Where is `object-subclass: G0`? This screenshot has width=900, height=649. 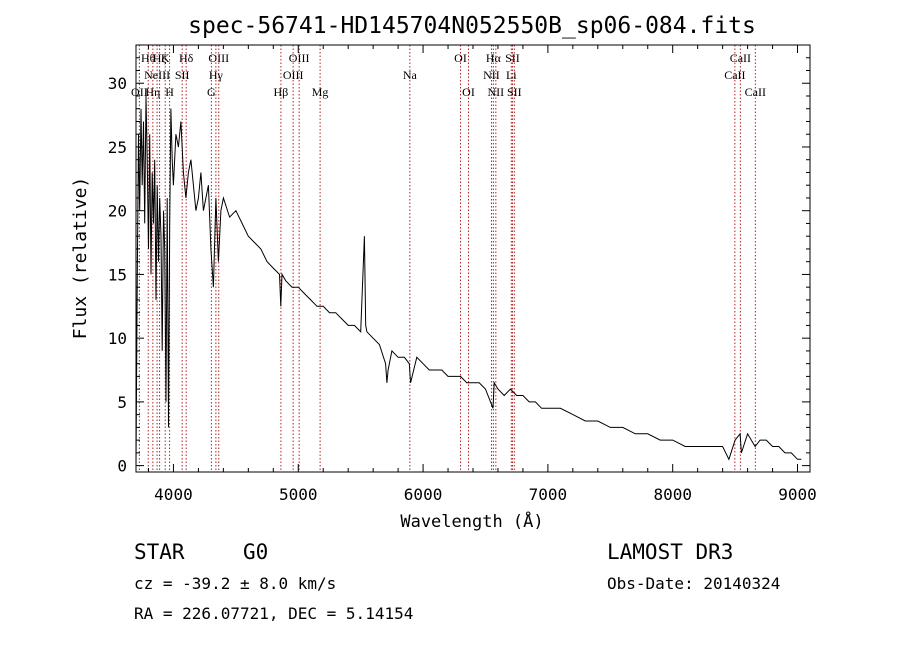
object-subclass: G0 is located at coordinates (256, 552).